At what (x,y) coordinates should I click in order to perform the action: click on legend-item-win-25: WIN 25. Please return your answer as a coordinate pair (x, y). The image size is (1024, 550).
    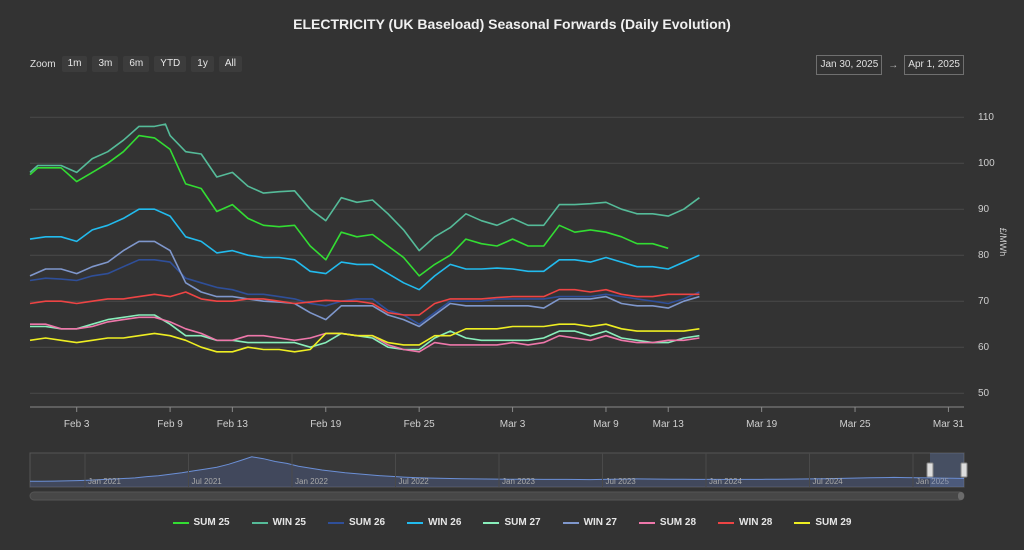
    Looking at the image, I should click on (278, 522).